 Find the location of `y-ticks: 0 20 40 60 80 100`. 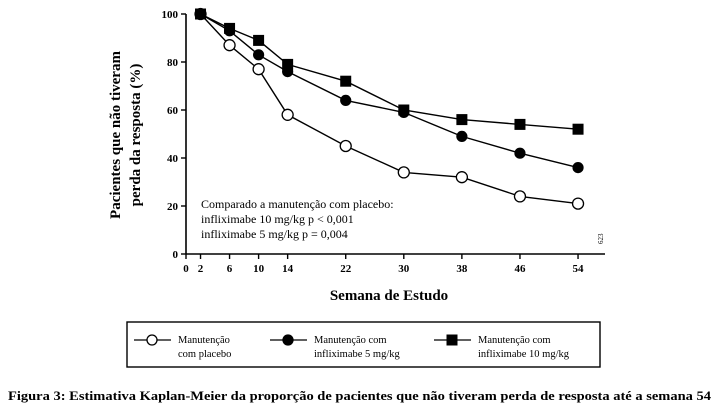

y-ticks: 0 20 40 60 80 100 is located at coordinates (174, 135).